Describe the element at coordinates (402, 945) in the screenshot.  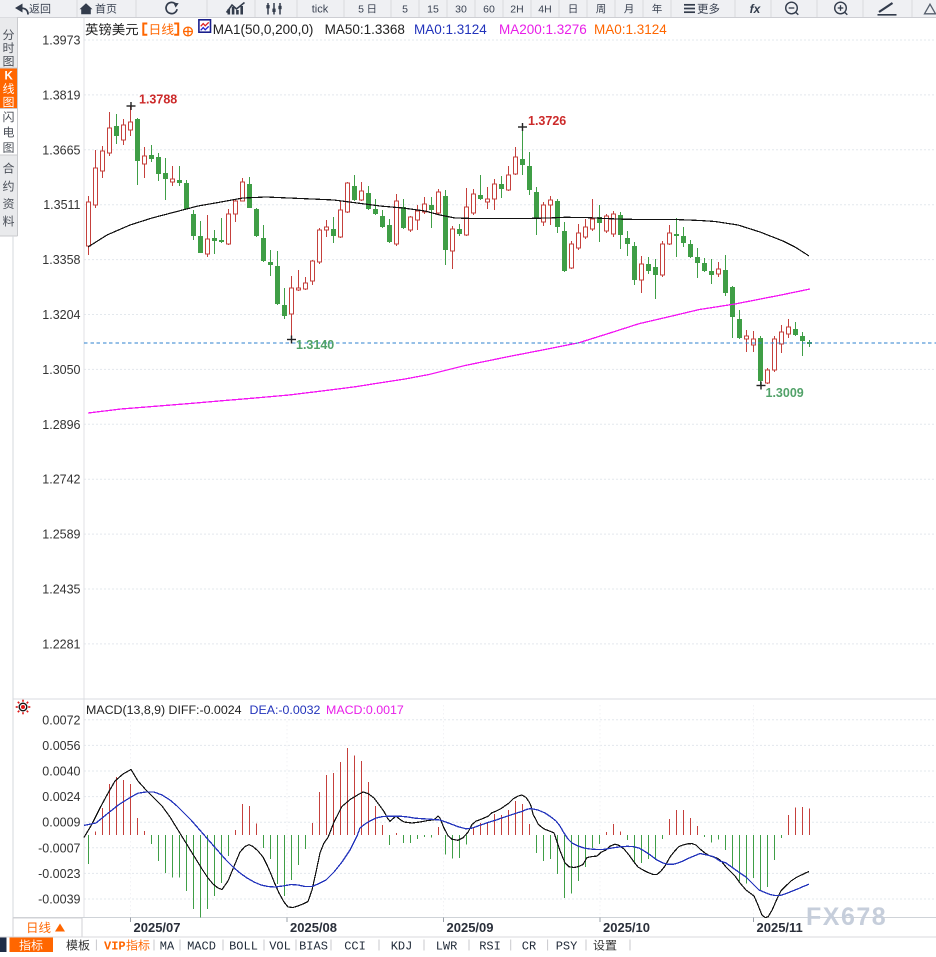
I see `svg-text: KDJ` at that location.